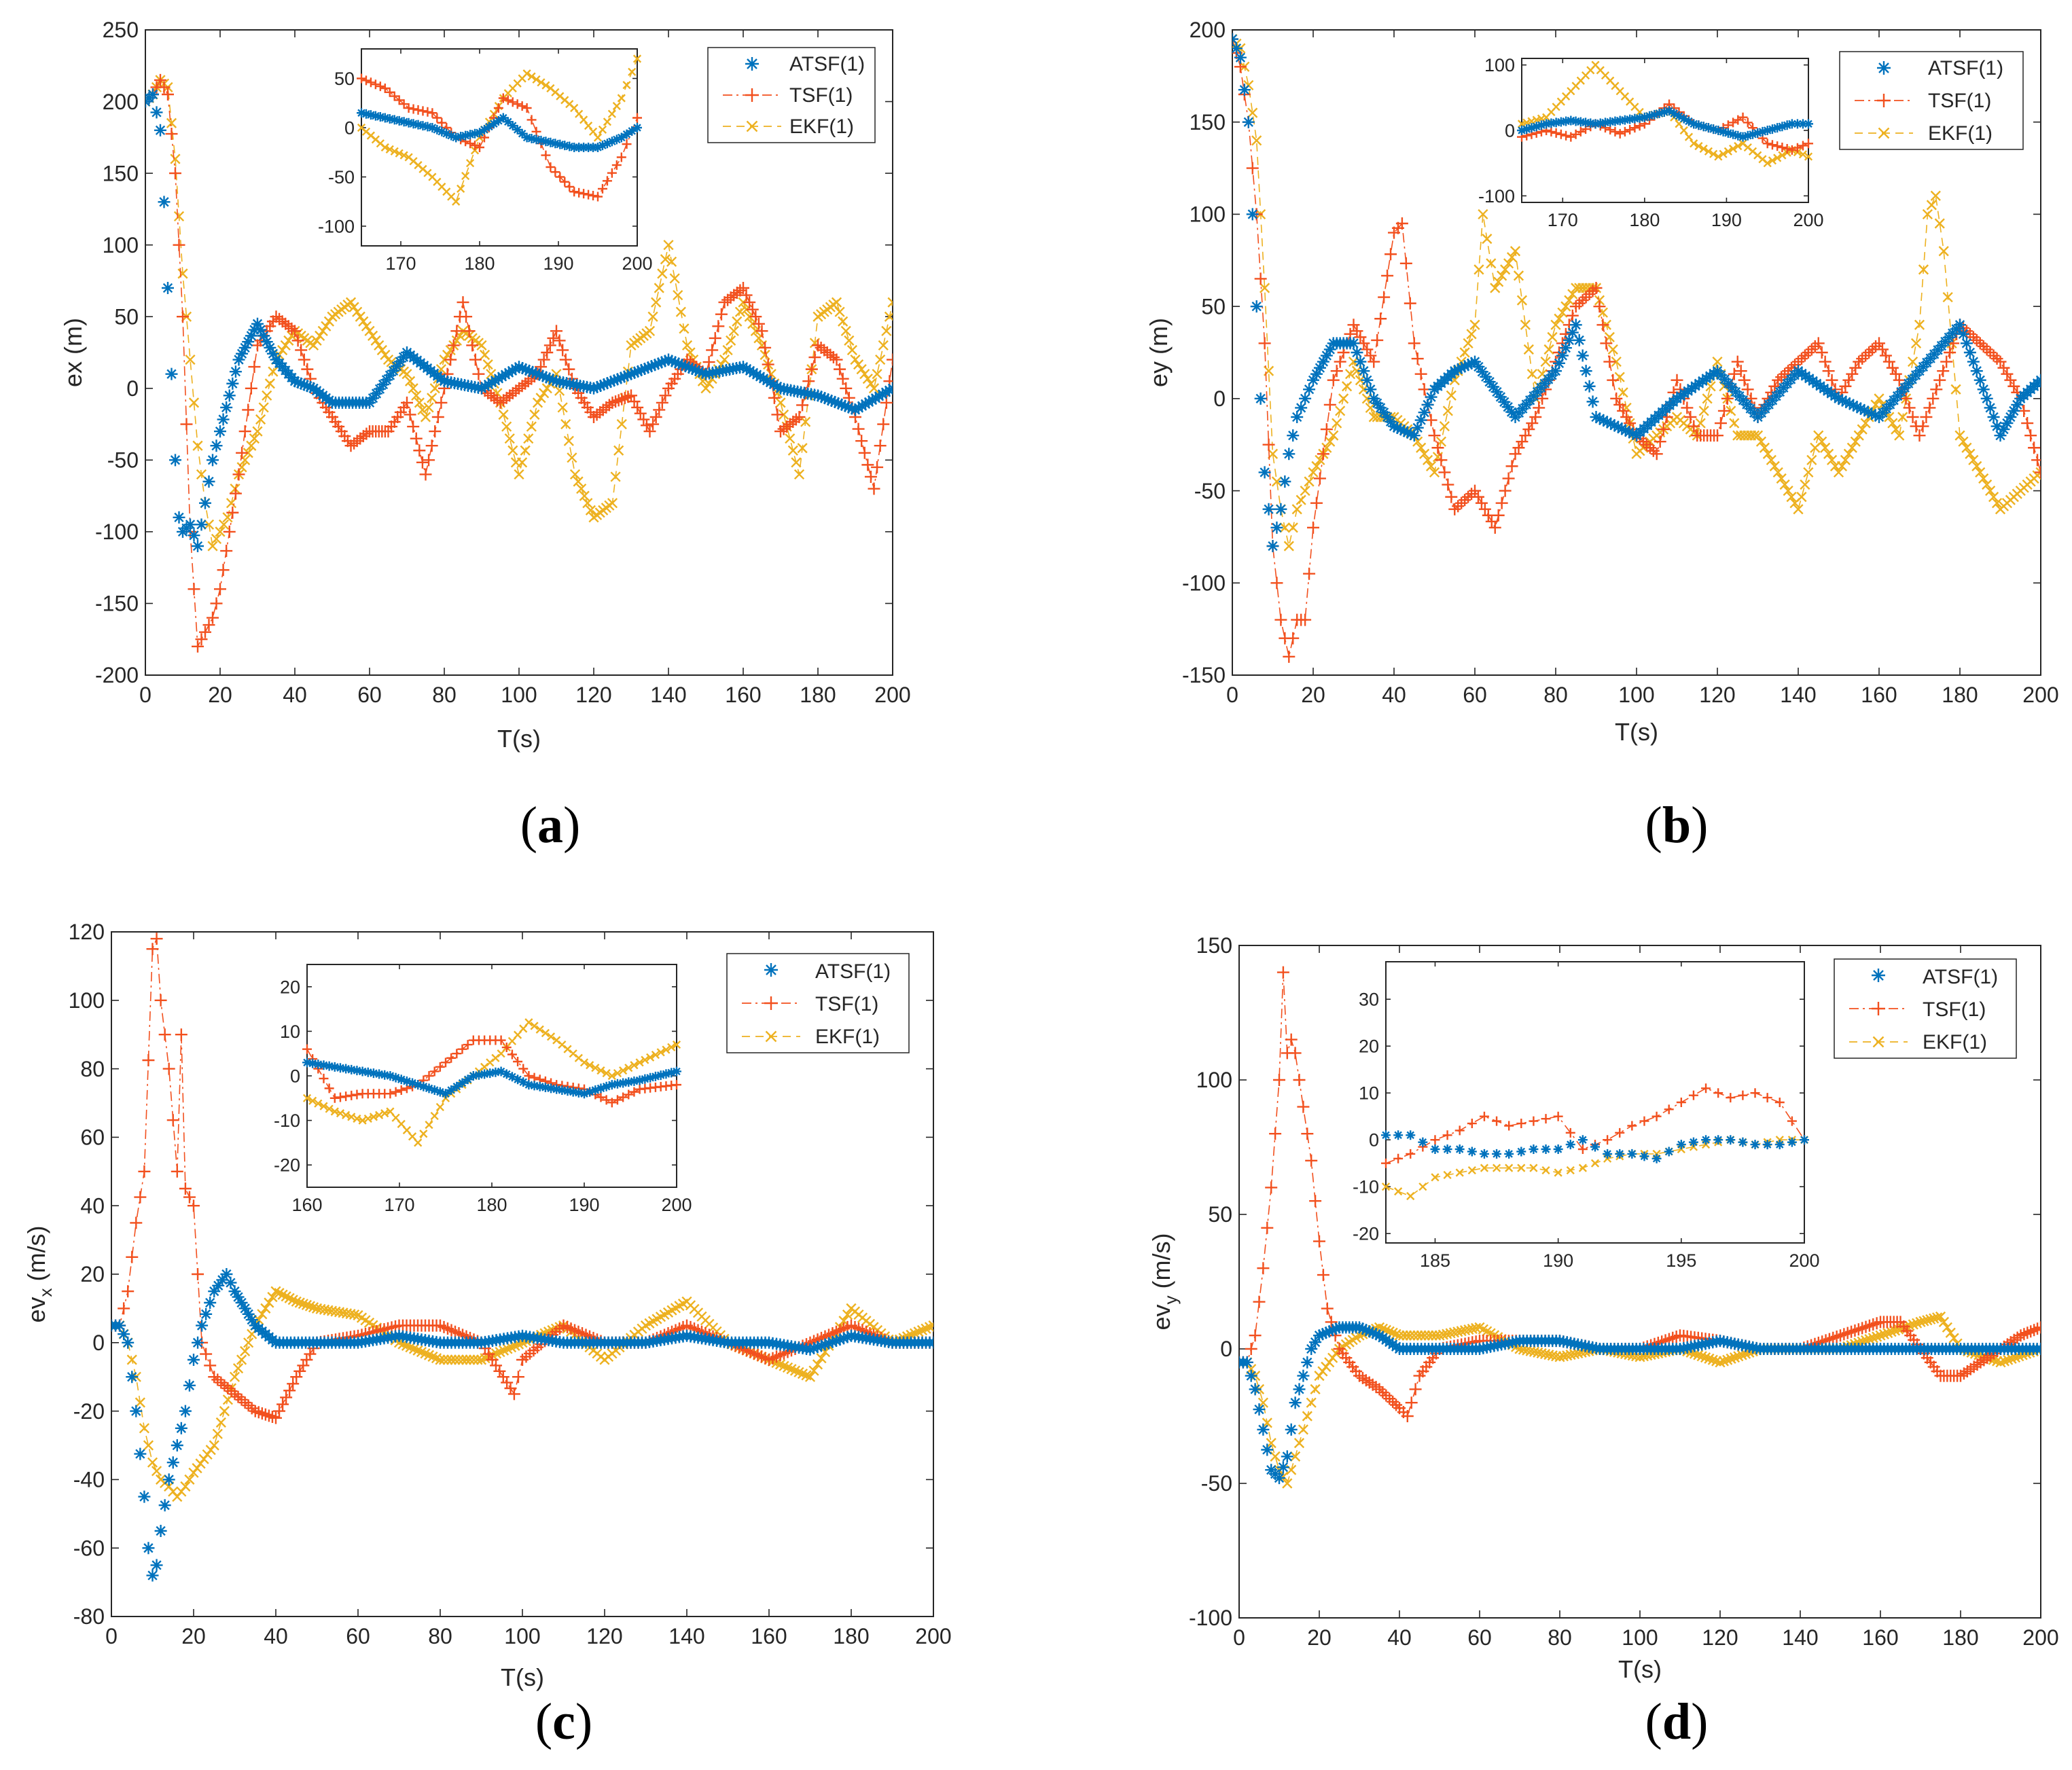 The image size is (2072, 1770). I want to click on chart-c-ytick-label: -80, so click(89, 1617).